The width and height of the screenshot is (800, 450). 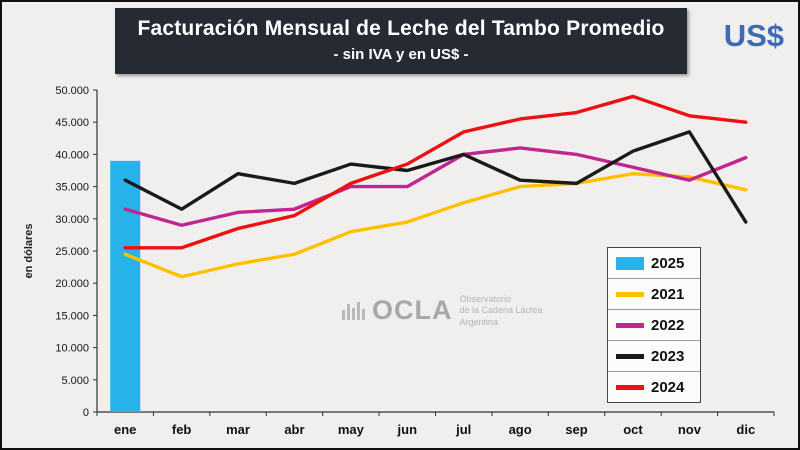 I want to click on legend-swatch-2023, so click(x=630, y=356).